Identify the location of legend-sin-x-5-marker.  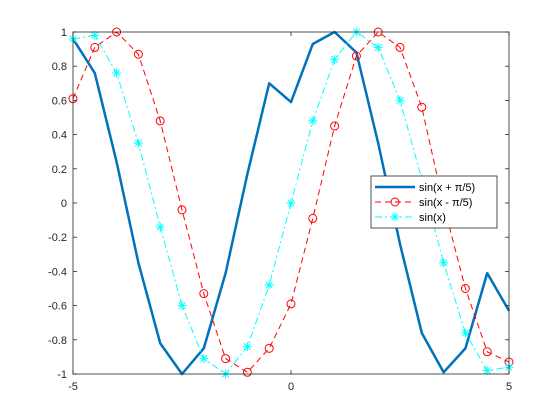
(395, 202).